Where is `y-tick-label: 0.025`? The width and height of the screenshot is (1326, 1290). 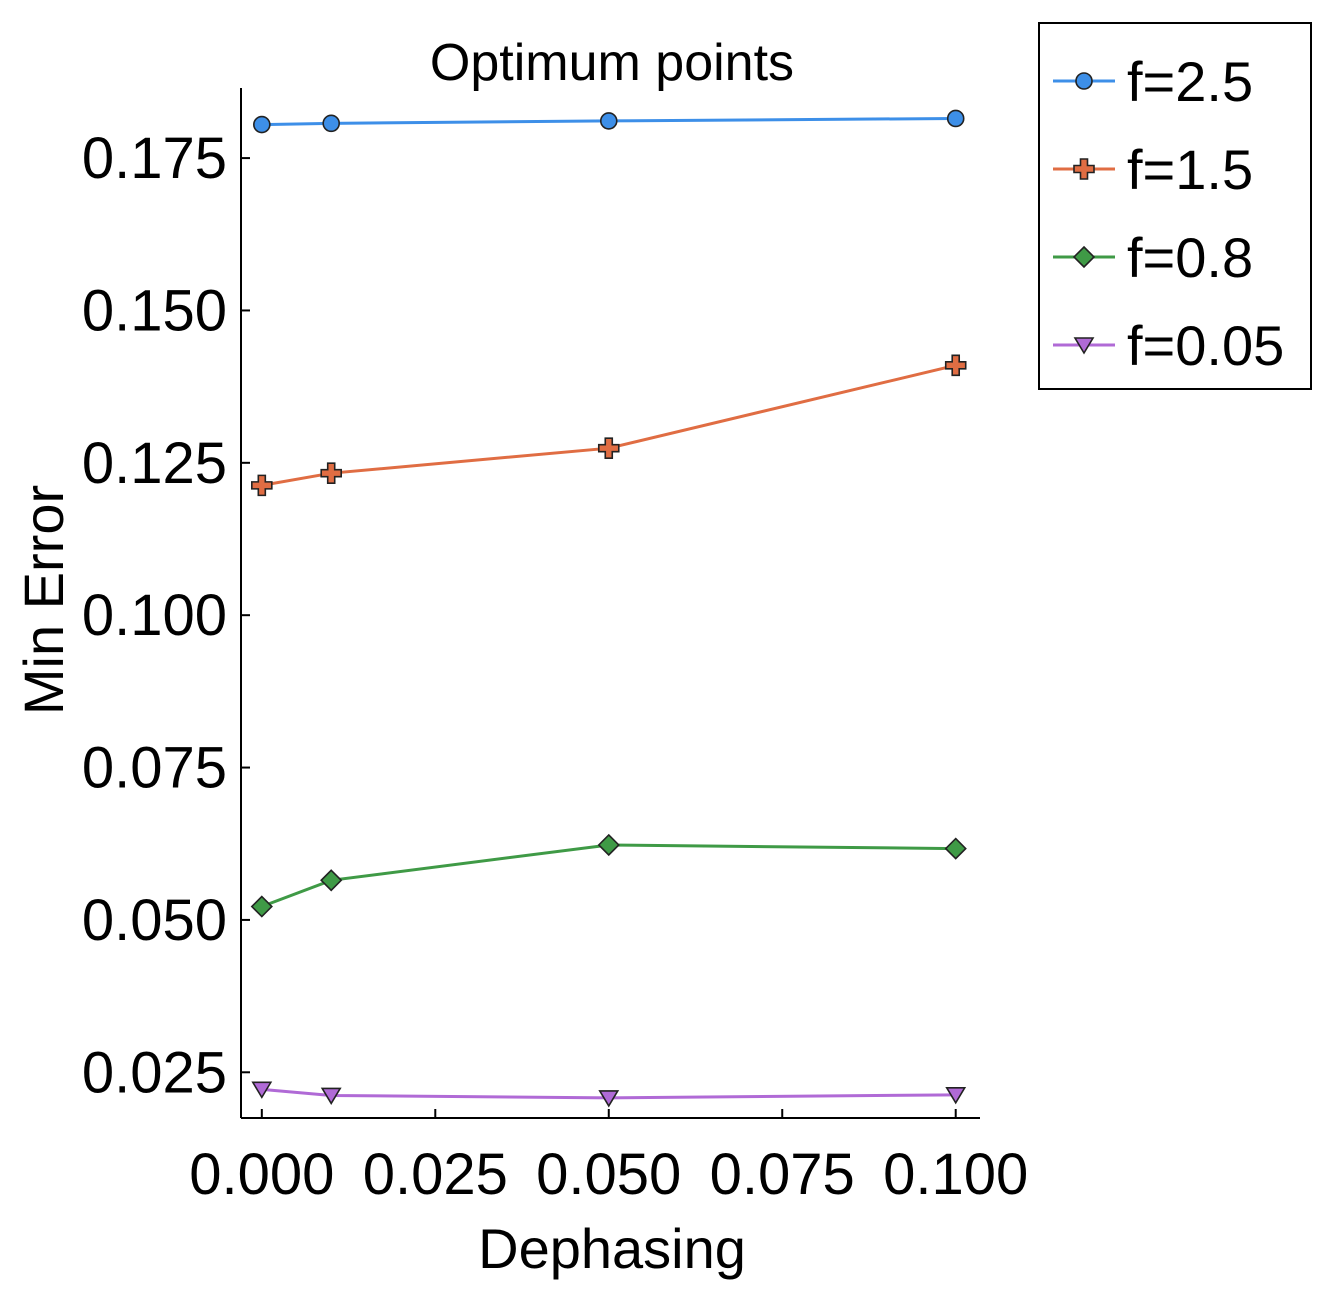
y-tick-label: 0.025 is located at coordinates (154, 1072).